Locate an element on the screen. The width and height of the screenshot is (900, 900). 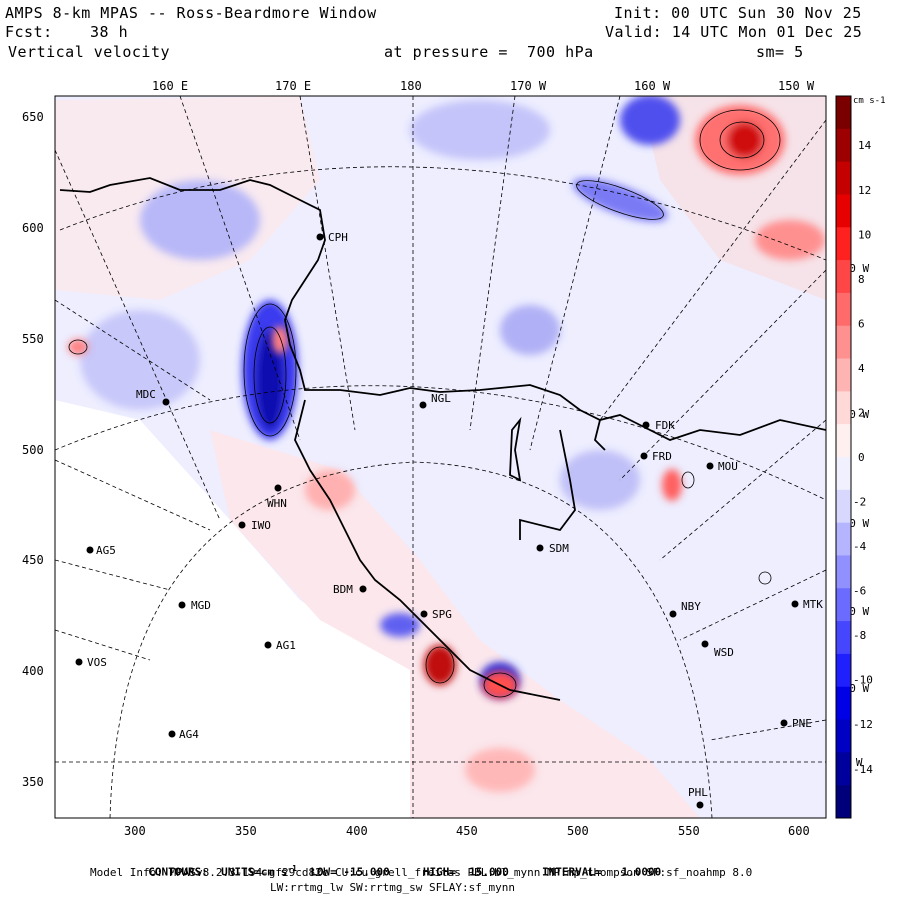
x-axis: 300 350 400 450 500 550 600 is located at coordinates (467, 831).